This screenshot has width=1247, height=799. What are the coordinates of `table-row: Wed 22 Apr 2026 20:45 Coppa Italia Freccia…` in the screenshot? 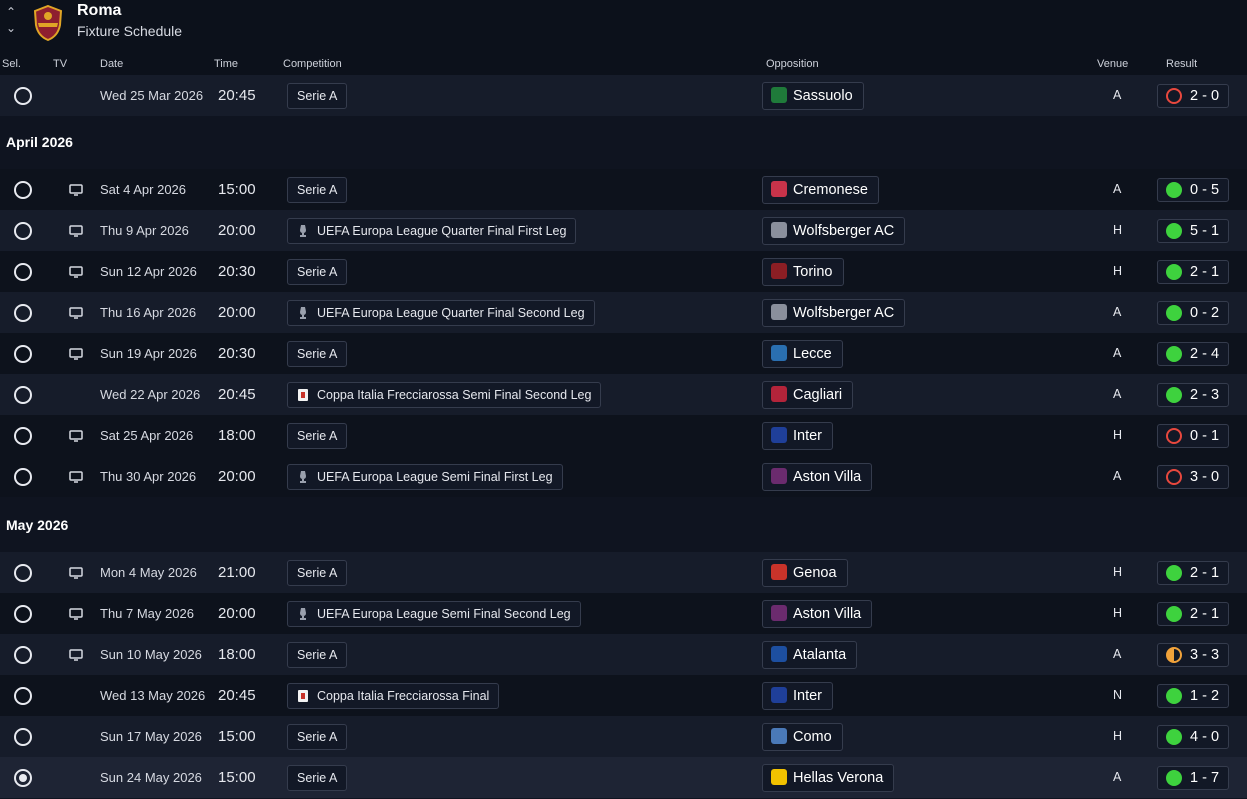 It's located at (623, 394).